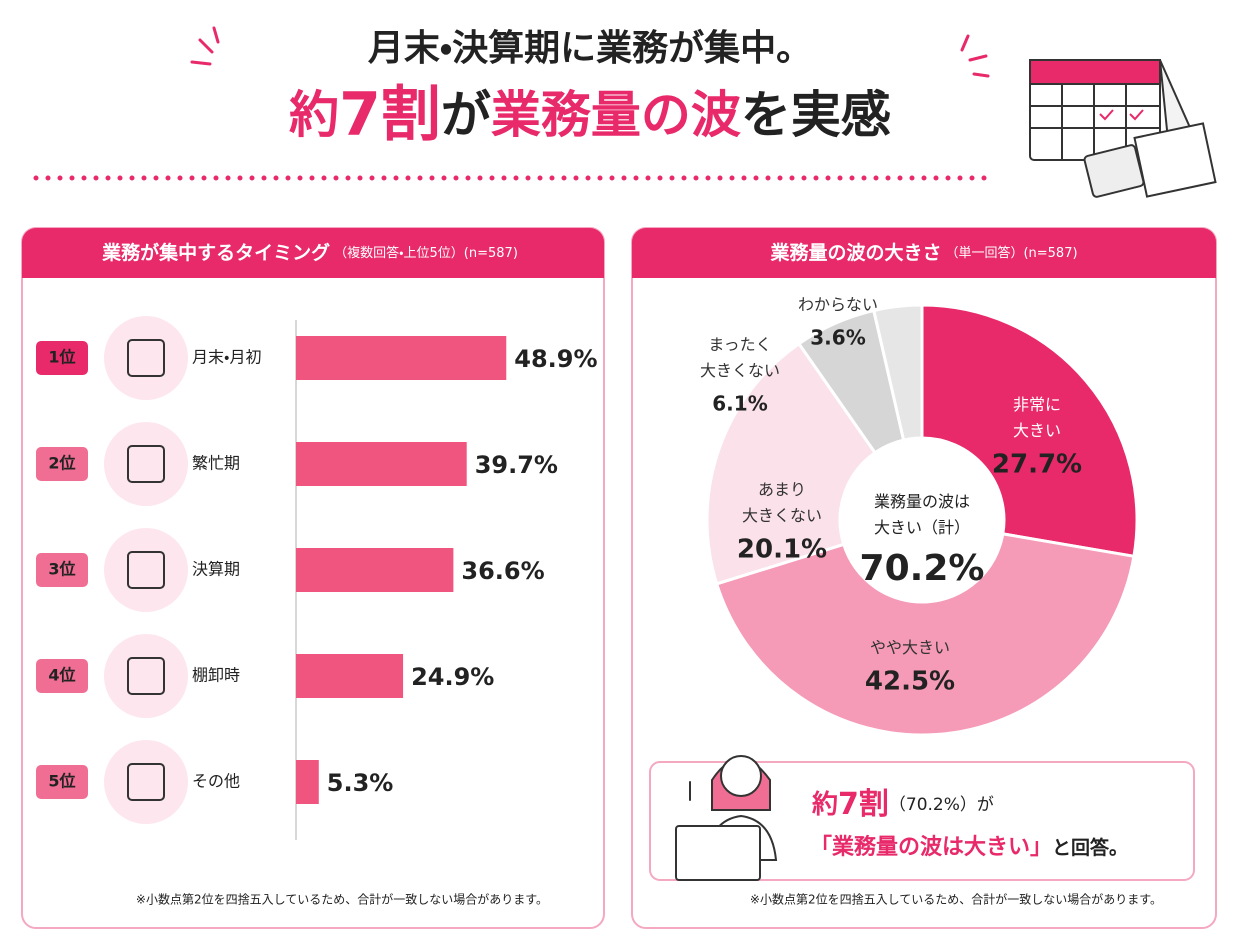 The width and height of the screenshot is (1238, 944). I want to click on category-label: その他, so click(216, 781).